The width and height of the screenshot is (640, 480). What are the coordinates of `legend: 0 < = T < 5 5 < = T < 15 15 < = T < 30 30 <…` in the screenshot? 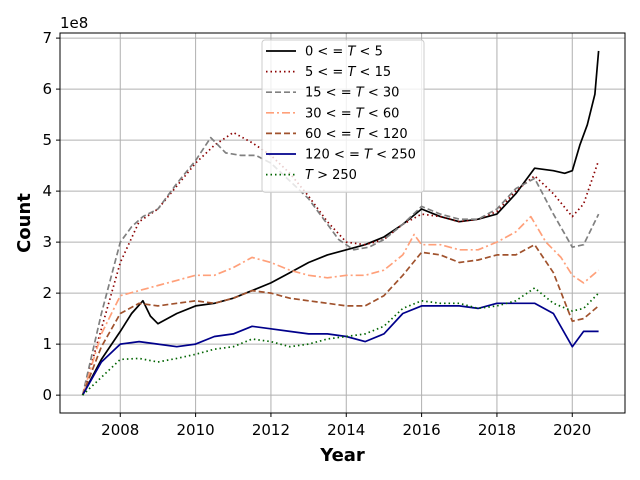 It's located at (343, 116).